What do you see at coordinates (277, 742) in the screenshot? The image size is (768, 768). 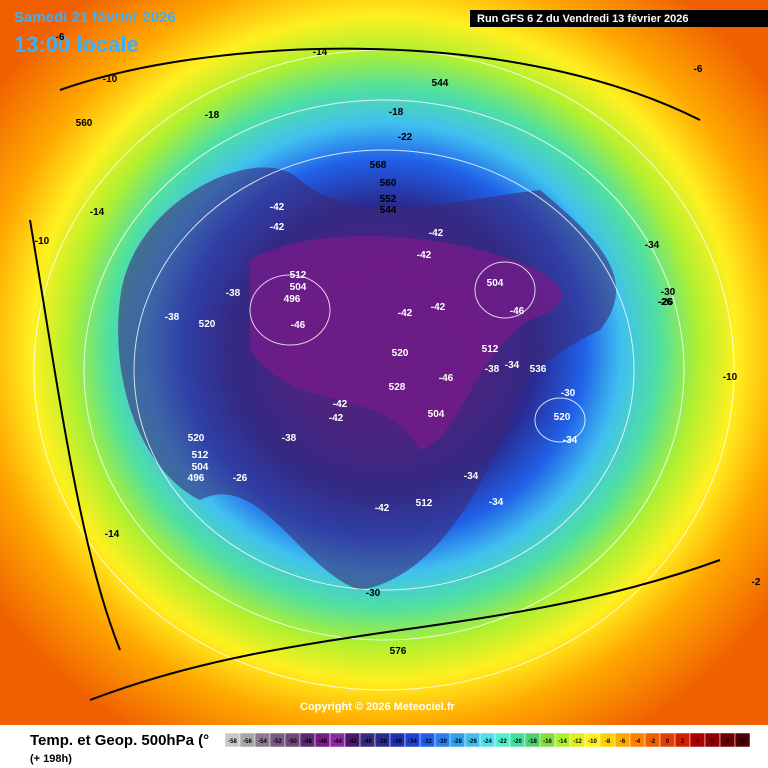 I see `colorbar-label: -52` at bounding box center [277, 742].